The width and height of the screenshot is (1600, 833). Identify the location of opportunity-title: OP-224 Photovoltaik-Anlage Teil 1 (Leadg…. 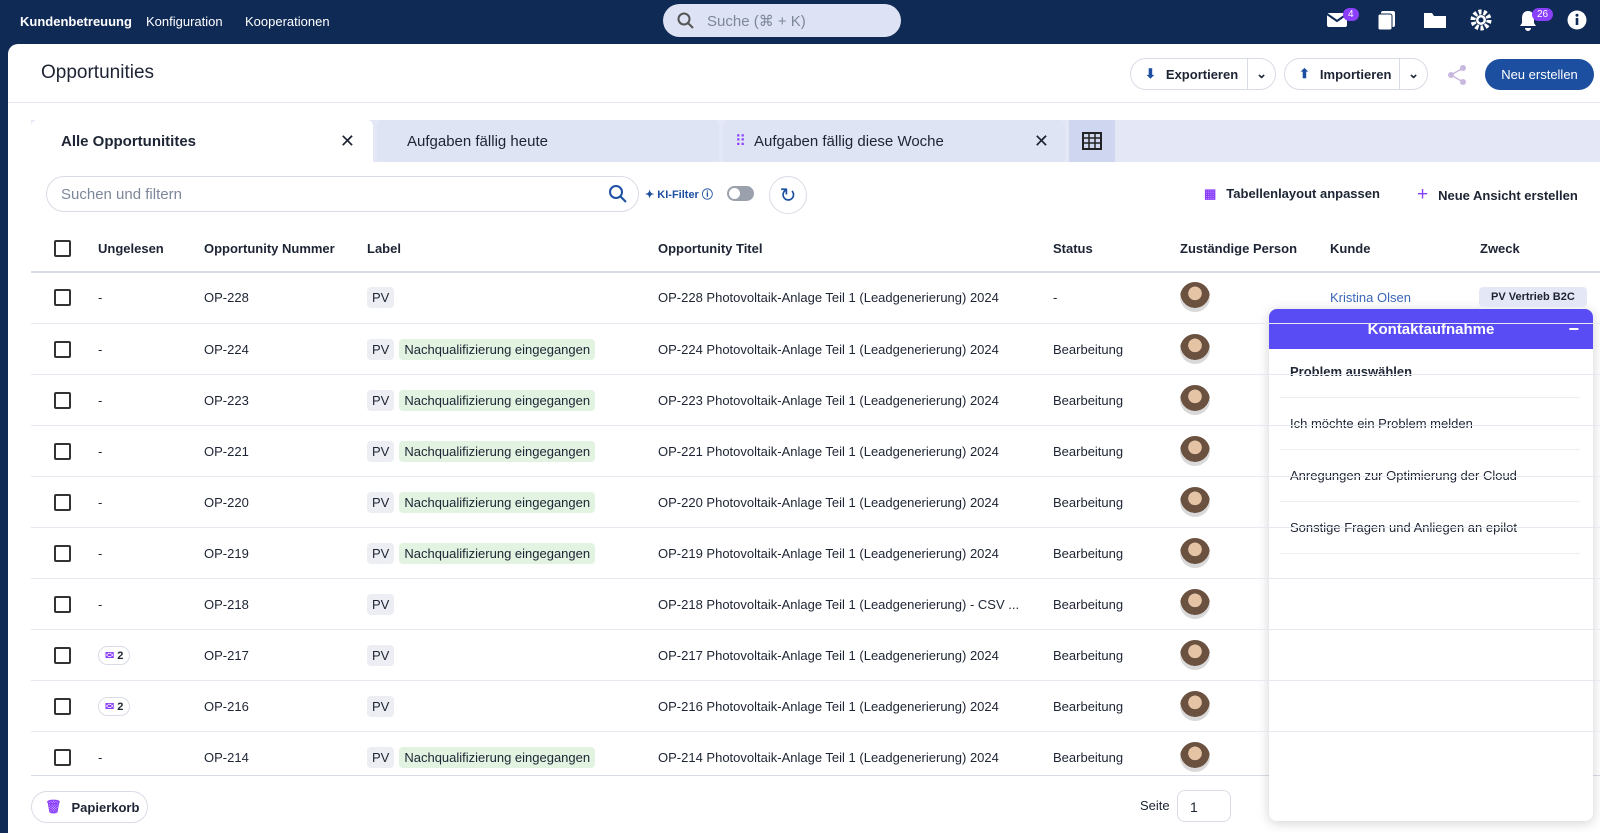
(828, 349).